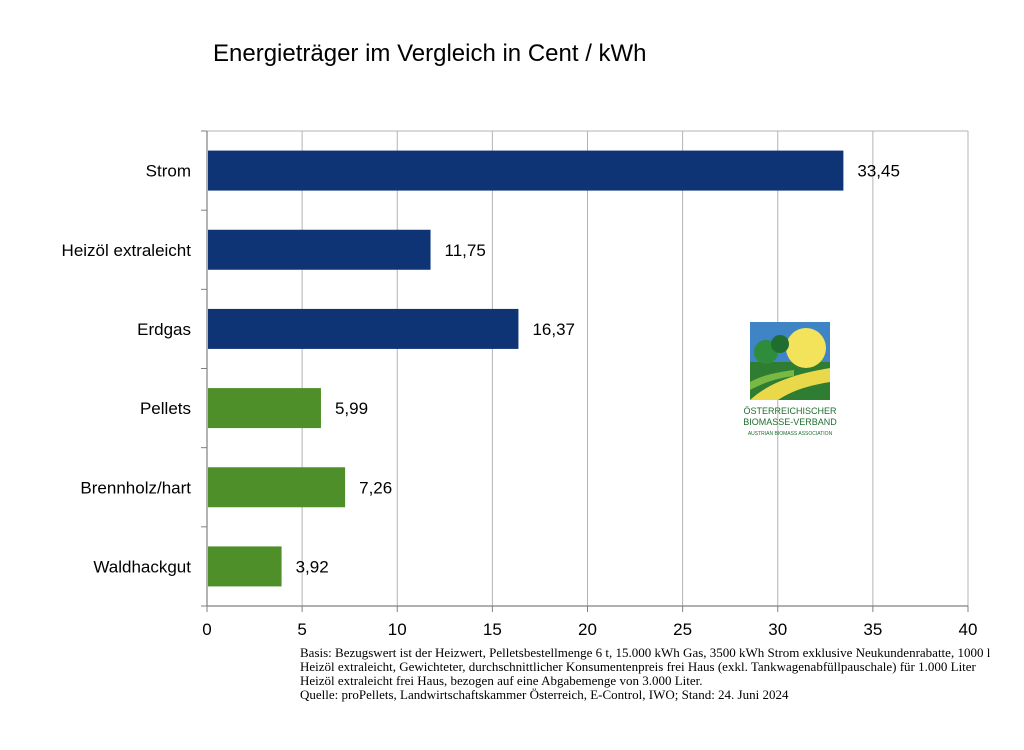 Image resolution: width=1024 pixels, height=750 pixels. Describe the element at coordinates (968, 629) in the screenshot. I see `x-tick-label: 40` at that location.